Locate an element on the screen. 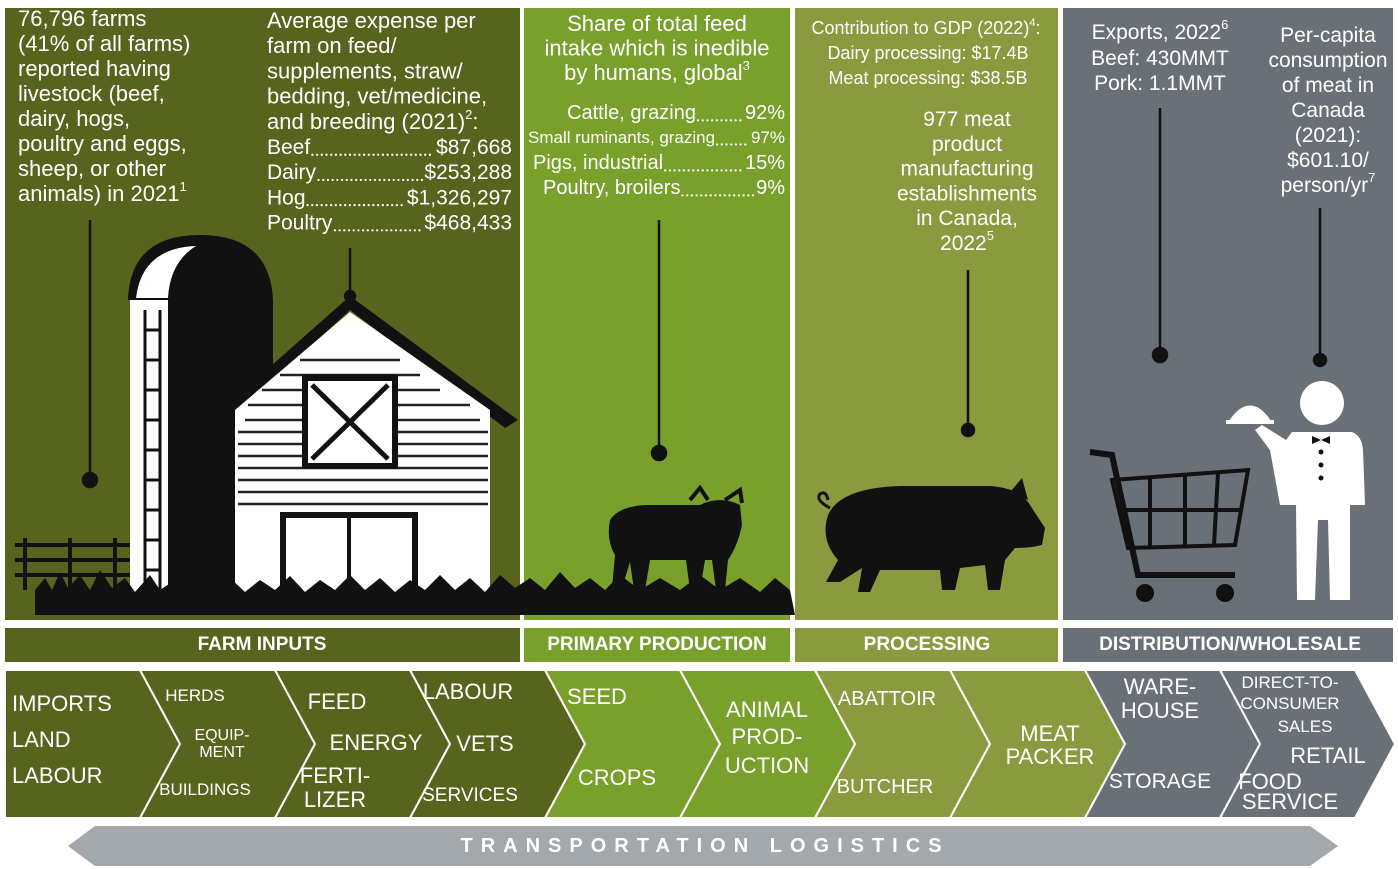  text-part: manufacturing is located at coordinates (966, 168).